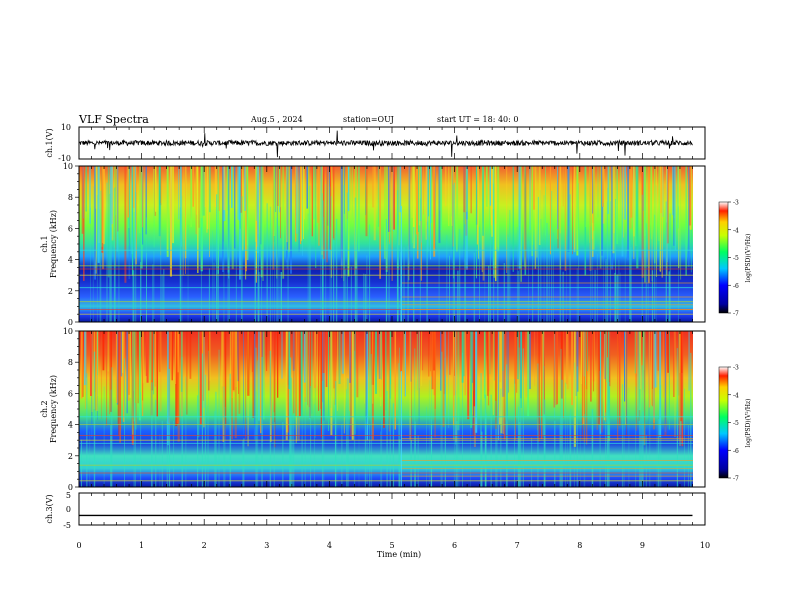 This screenshot has width=792, height=612. I want to click on ch2-spec-ylabel: Frequency (kHz), so click(53, 409).